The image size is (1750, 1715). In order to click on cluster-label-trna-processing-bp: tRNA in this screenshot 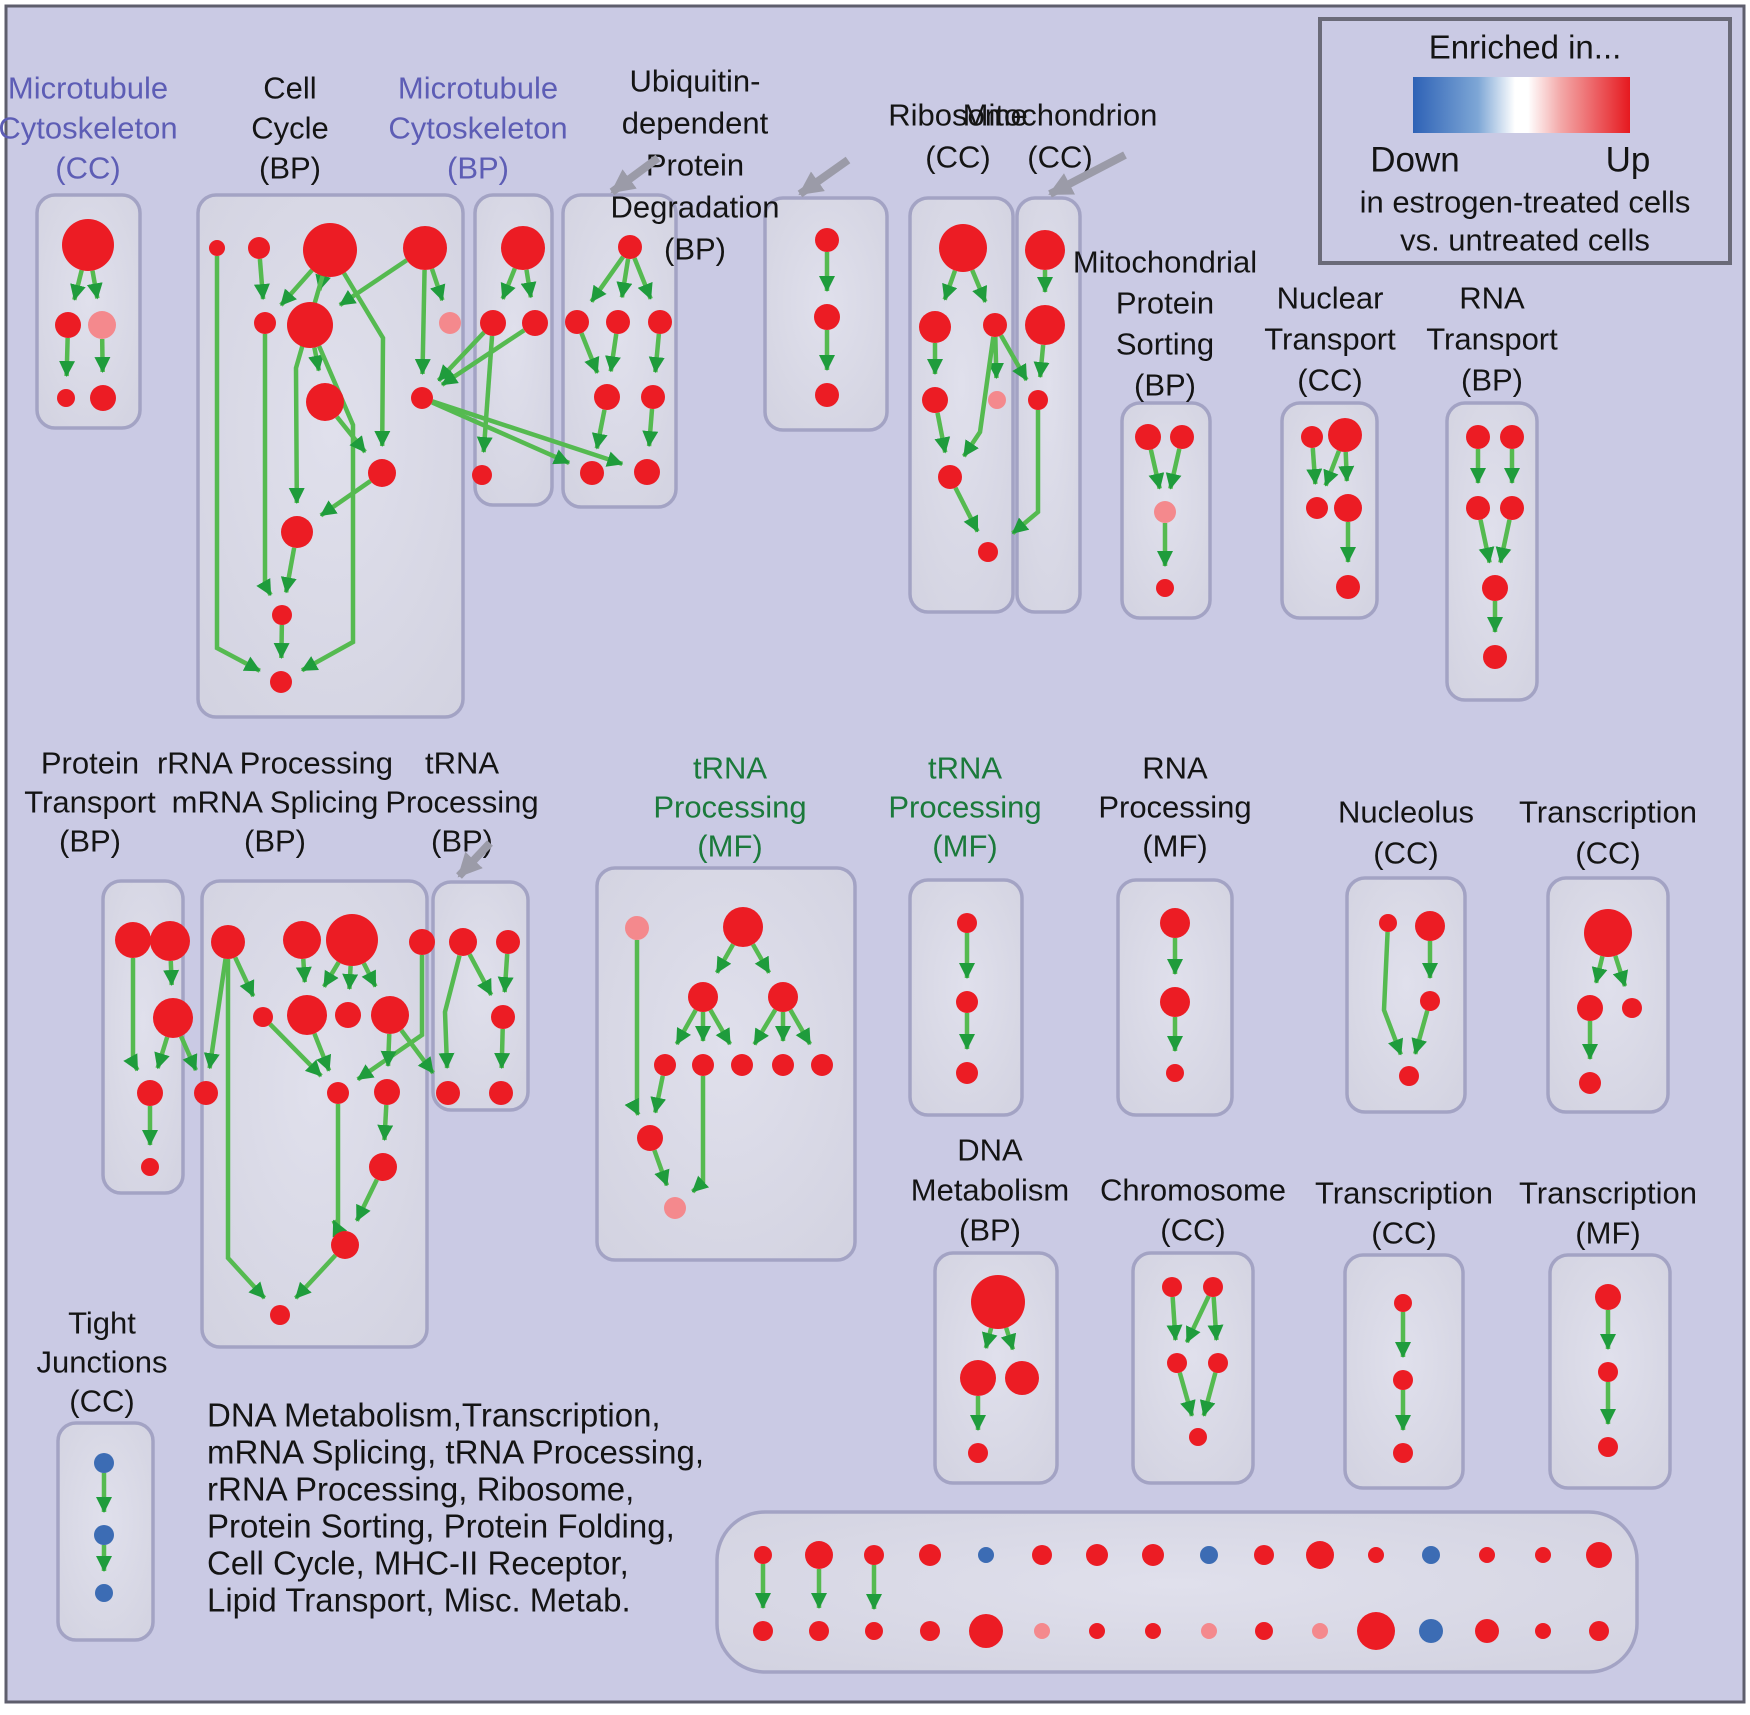, I will do `click(462, 763)`.